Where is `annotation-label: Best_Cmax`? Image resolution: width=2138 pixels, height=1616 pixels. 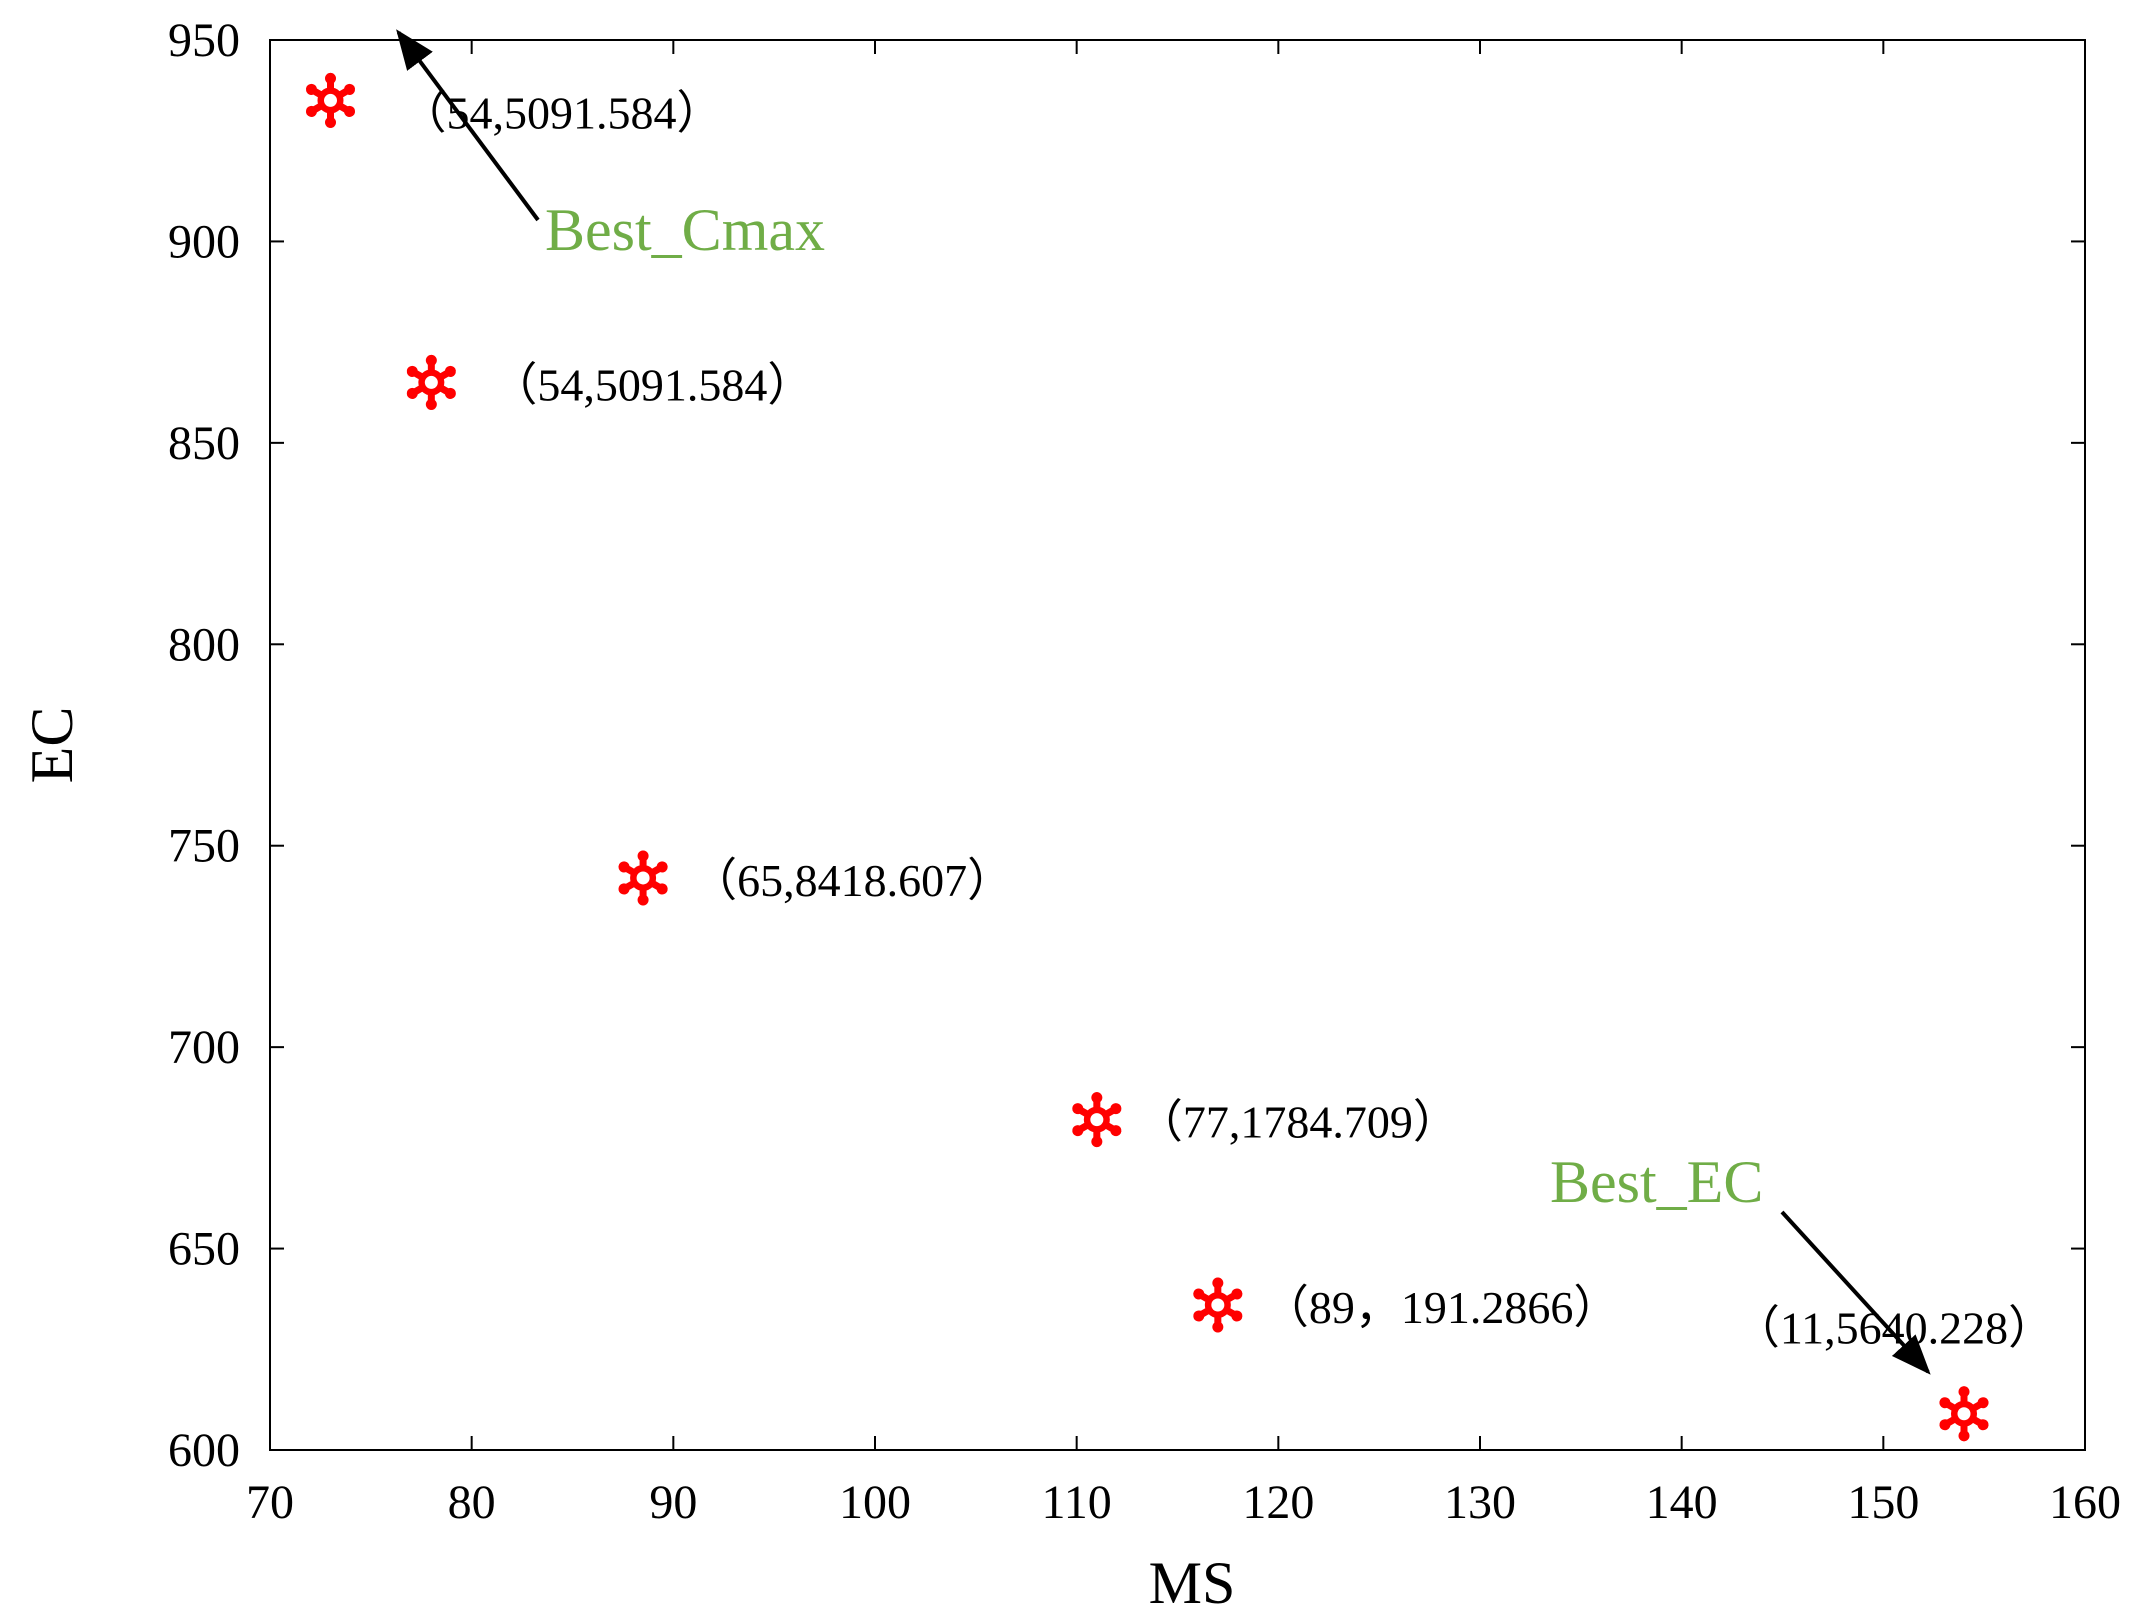
annotation-label: Best_Cmax is located at coordinates (685, 230).